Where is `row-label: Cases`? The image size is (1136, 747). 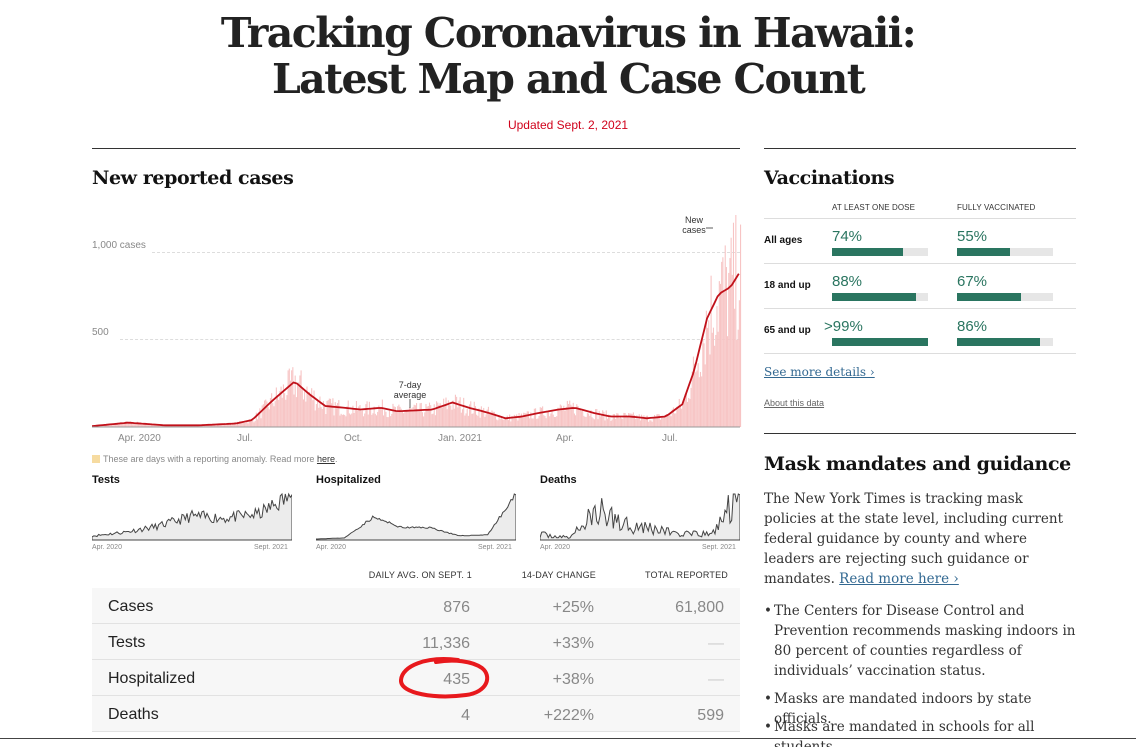 row-label: Cases is located at coordinates (131, 606).